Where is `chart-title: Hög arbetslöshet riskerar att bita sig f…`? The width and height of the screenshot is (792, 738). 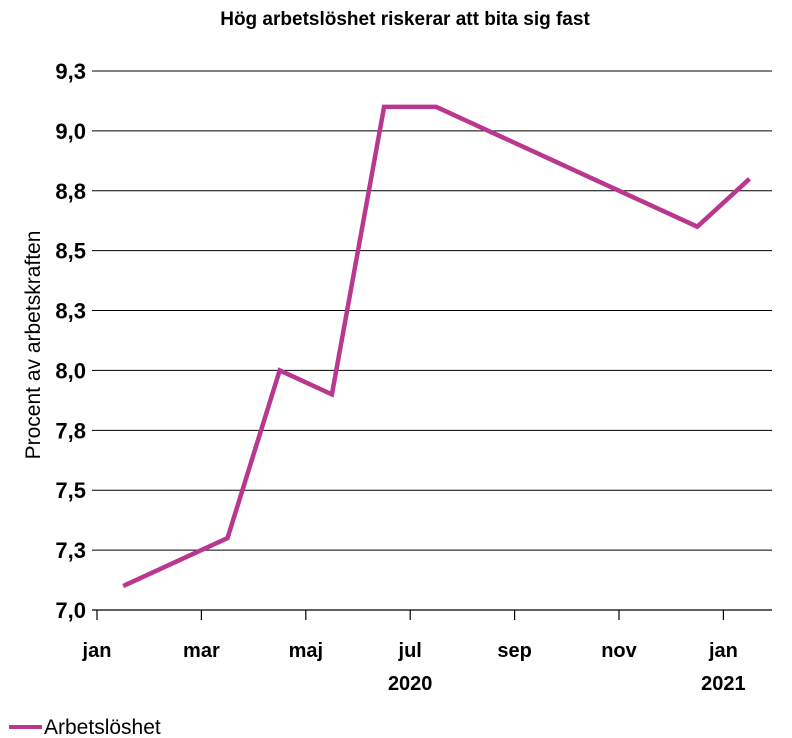 chart-title: Hög arbetslöshet riskerar att bita sig f… is located at coordinates (405, 19).